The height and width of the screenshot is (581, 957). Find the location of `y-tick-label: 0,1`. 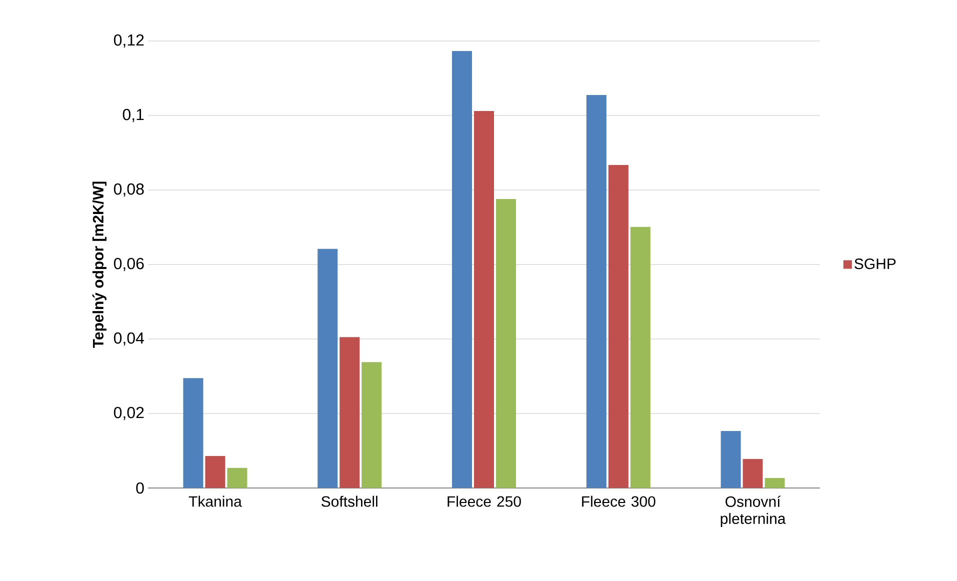

y-tick-label: 0,1 is located at coordinates (133, 115).